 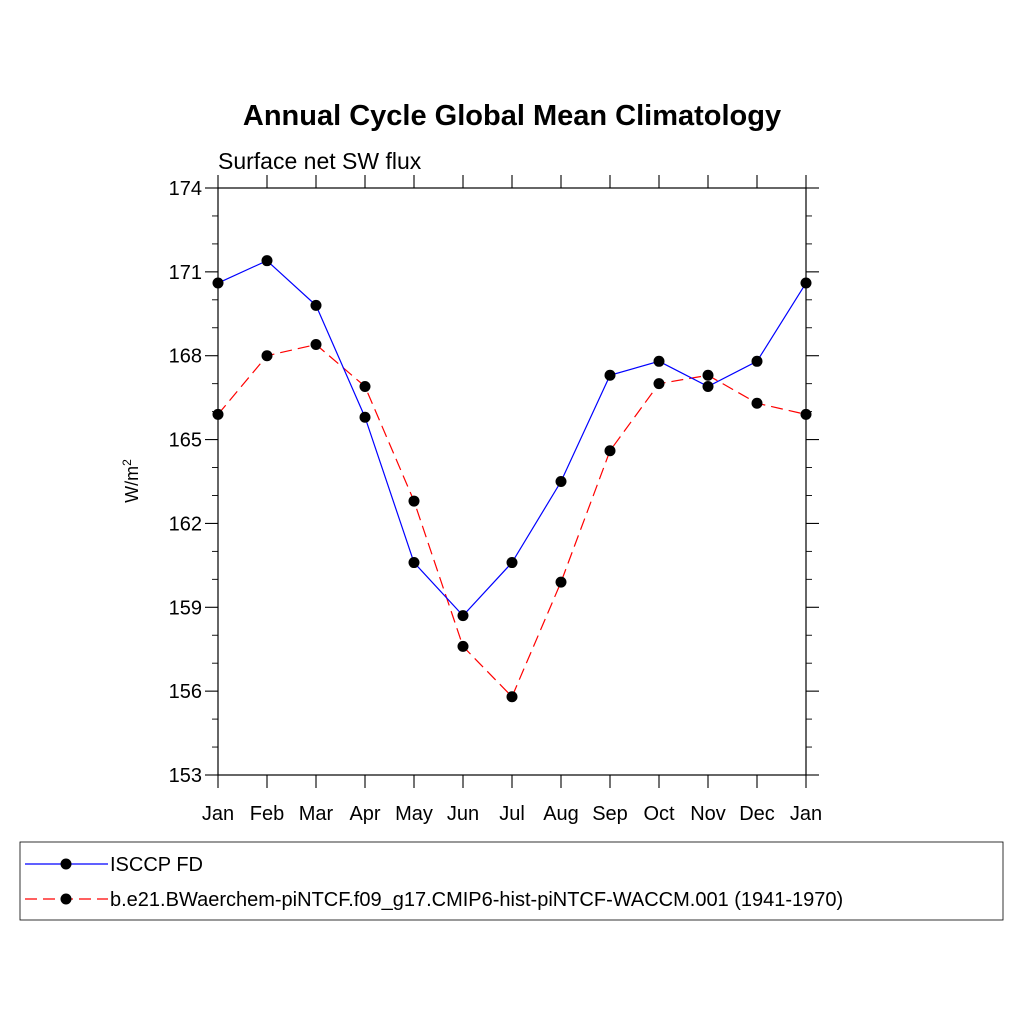 I want to click on x-tick-label: Sep, so click(x=610, y=814).